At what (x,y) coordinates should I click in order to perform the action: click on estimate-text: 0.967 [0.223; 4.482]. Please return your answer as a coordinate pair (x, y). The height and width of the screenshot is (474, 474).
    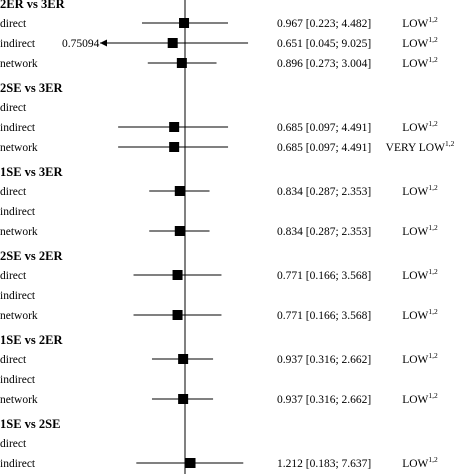
    Looking at the image, I should click on (324, 24).